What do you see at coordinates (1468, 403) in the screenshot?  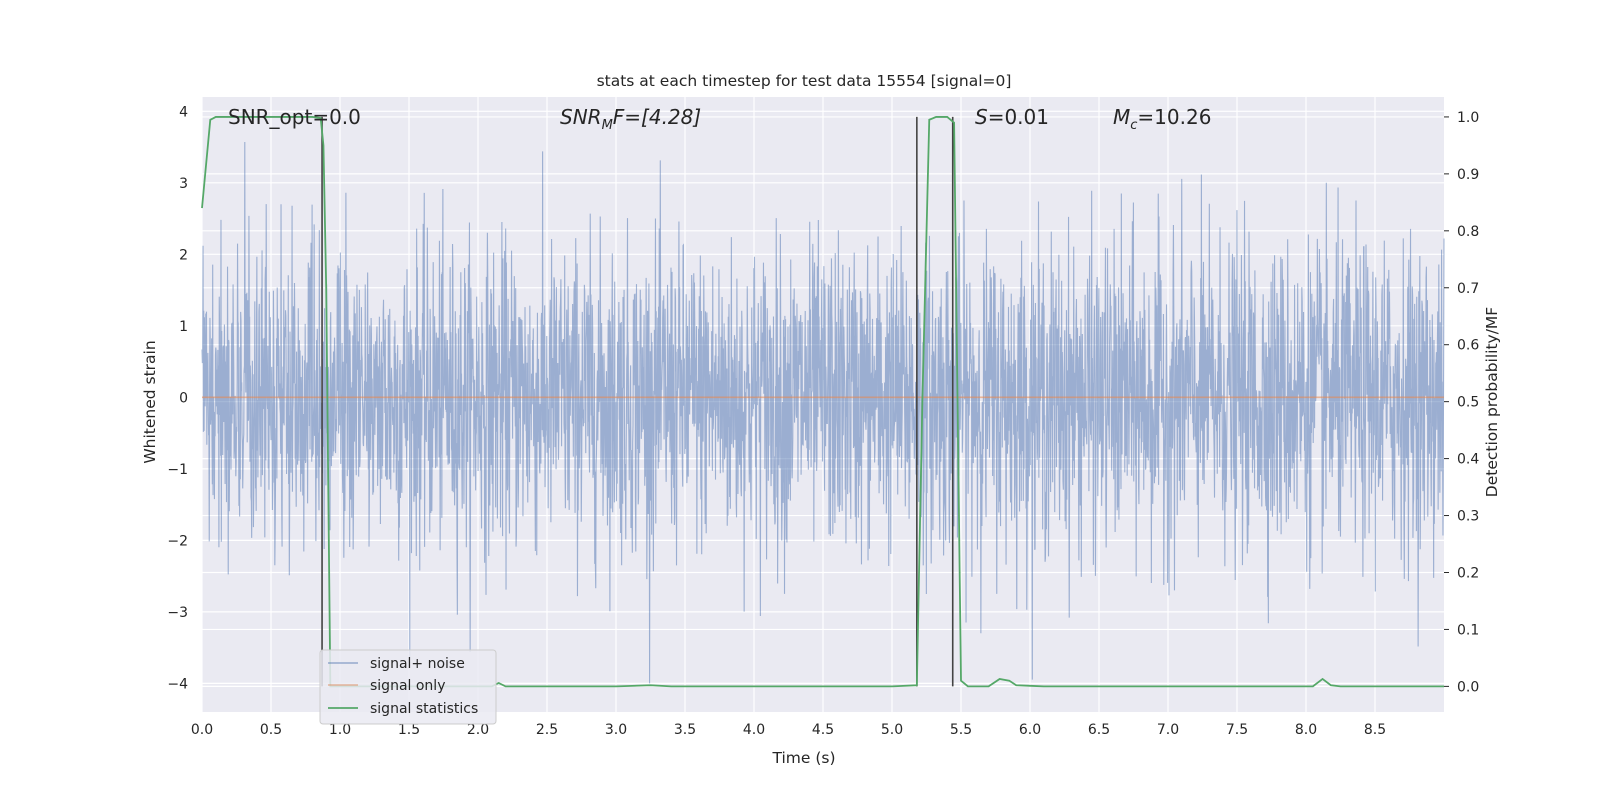 I see `y2-tick-label: 0.5` at bounding box center [1468, 403].